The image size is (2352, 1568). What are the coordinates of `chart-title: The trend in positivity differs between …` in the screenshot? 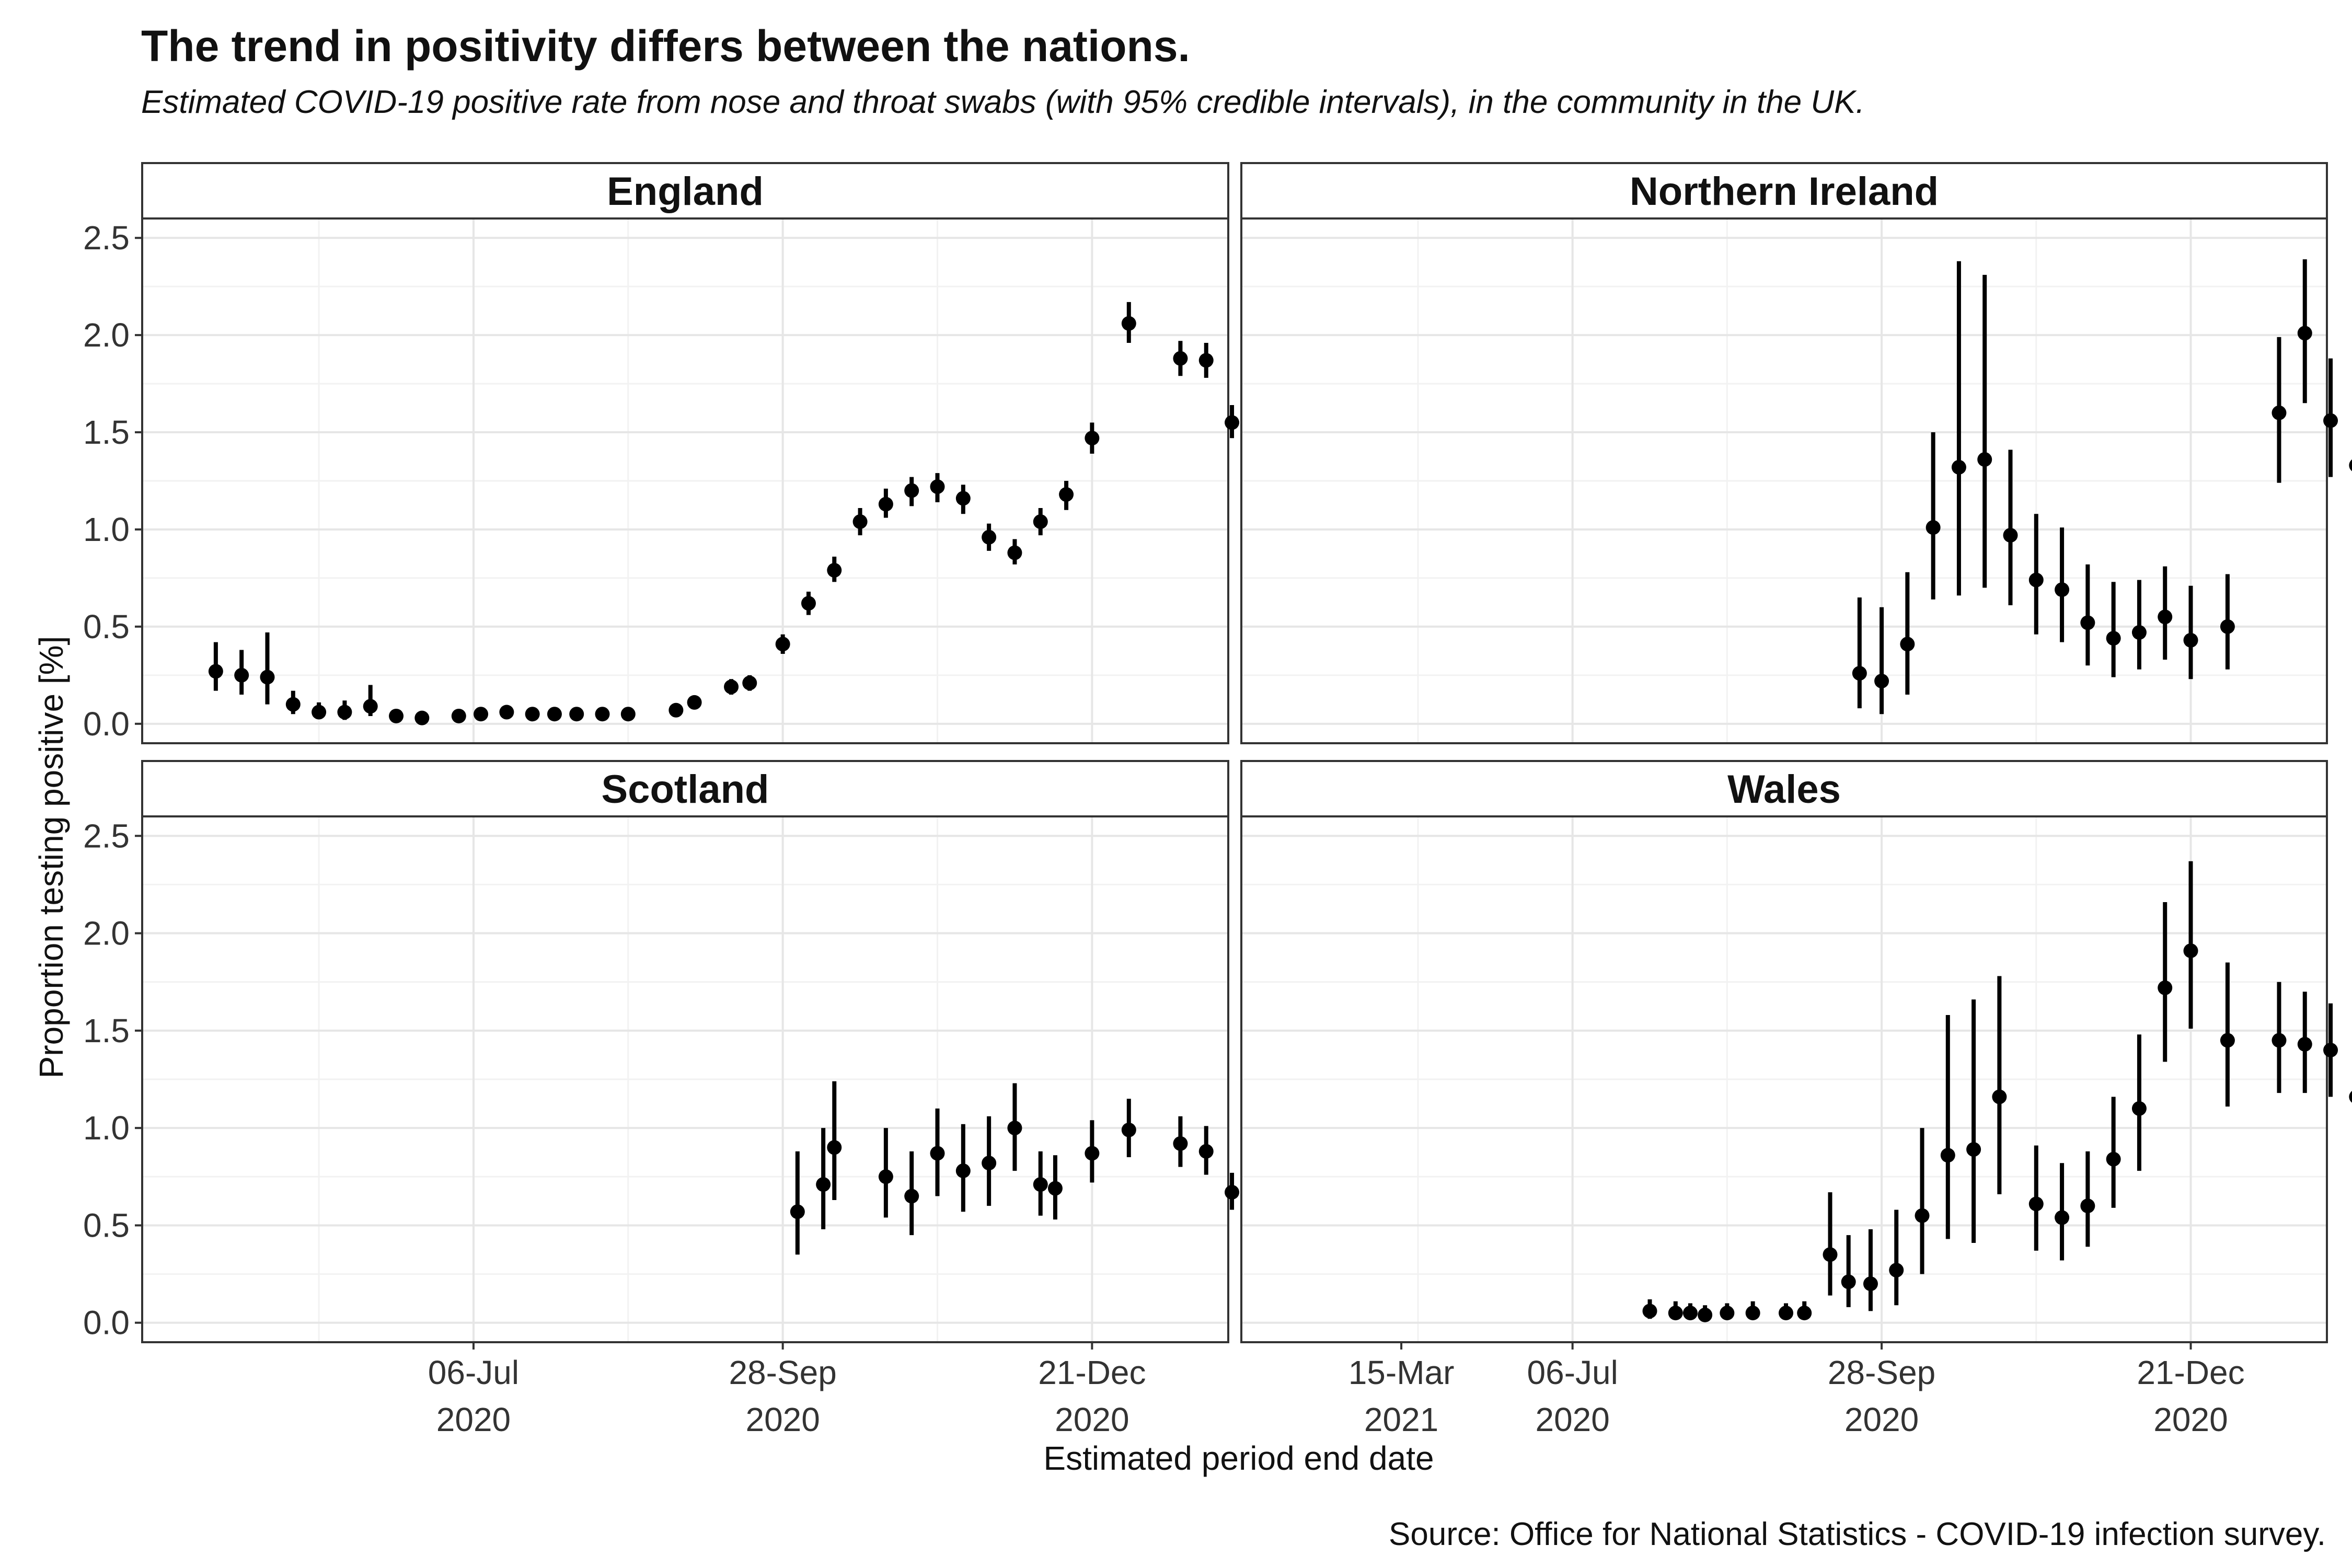 It's located at (665, 46).